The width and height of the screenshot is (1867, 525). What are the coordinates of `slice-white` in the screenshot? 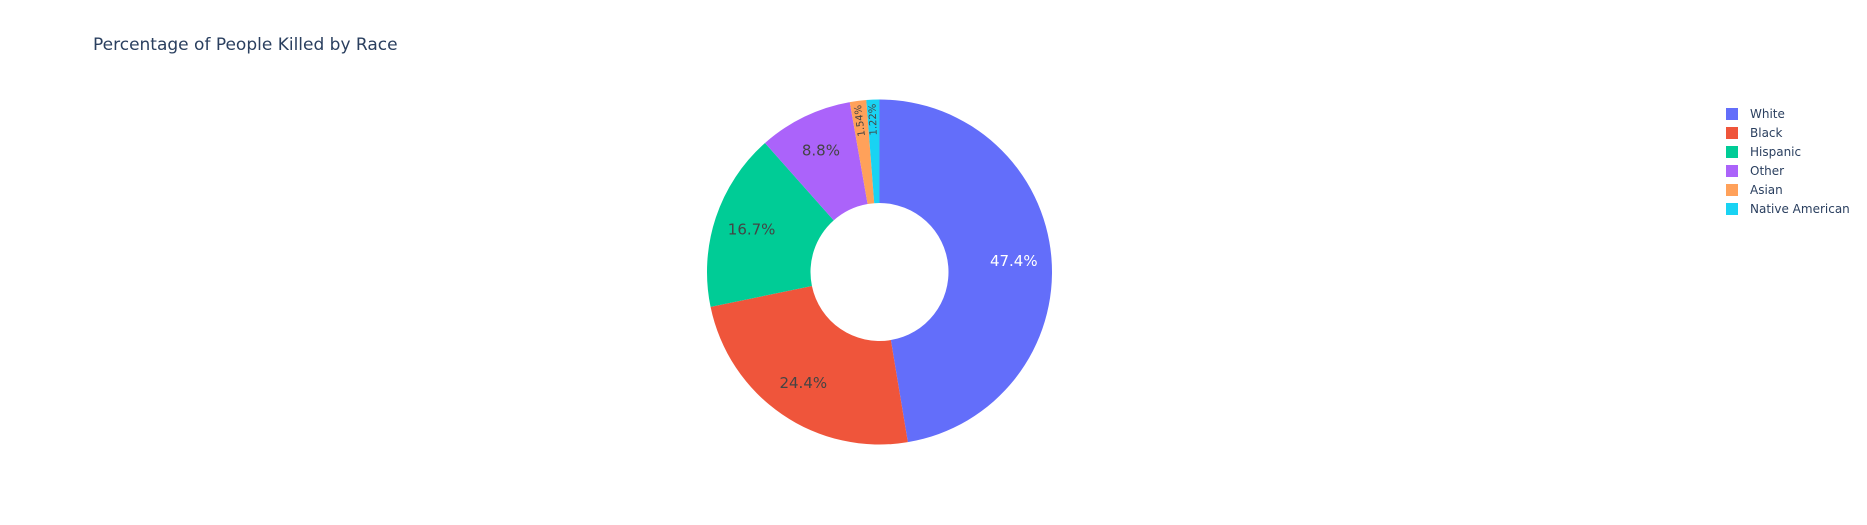 It's located at (966, 271).